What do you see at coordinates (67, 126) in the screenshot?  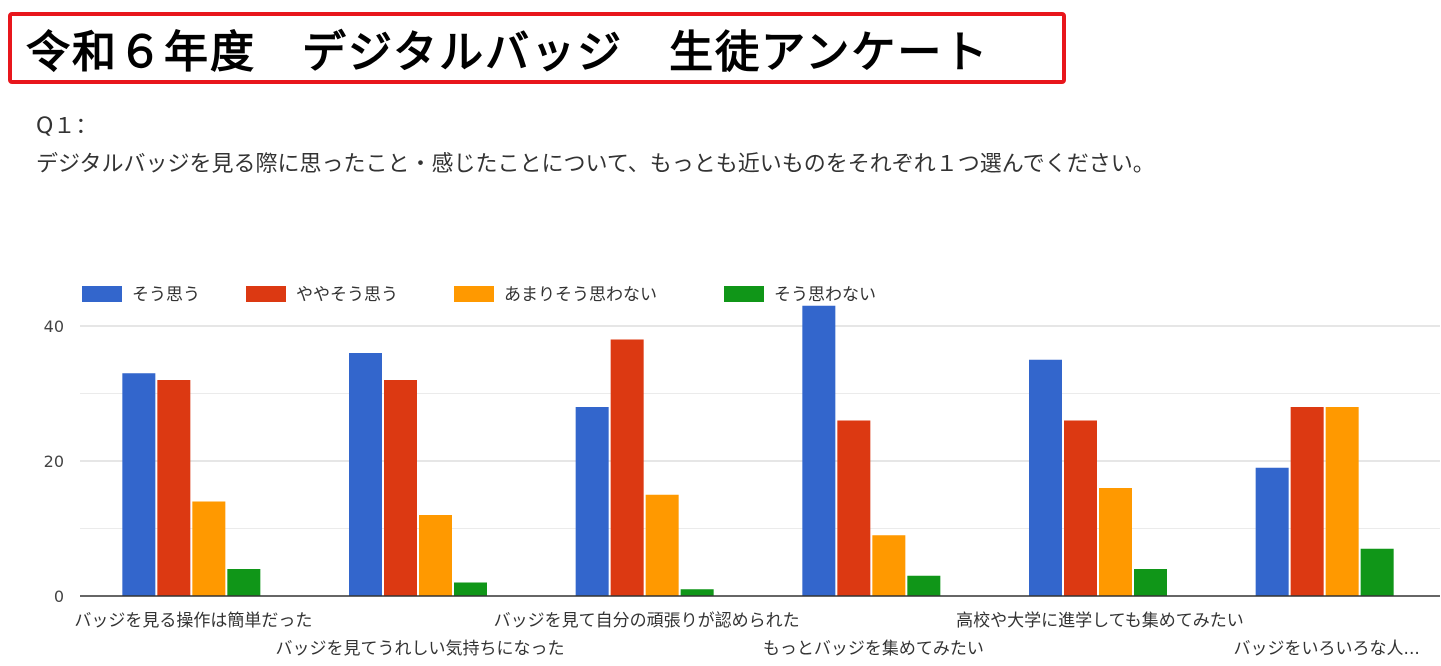 I see `question-label: Q１：` at bounding box center [67, 126].